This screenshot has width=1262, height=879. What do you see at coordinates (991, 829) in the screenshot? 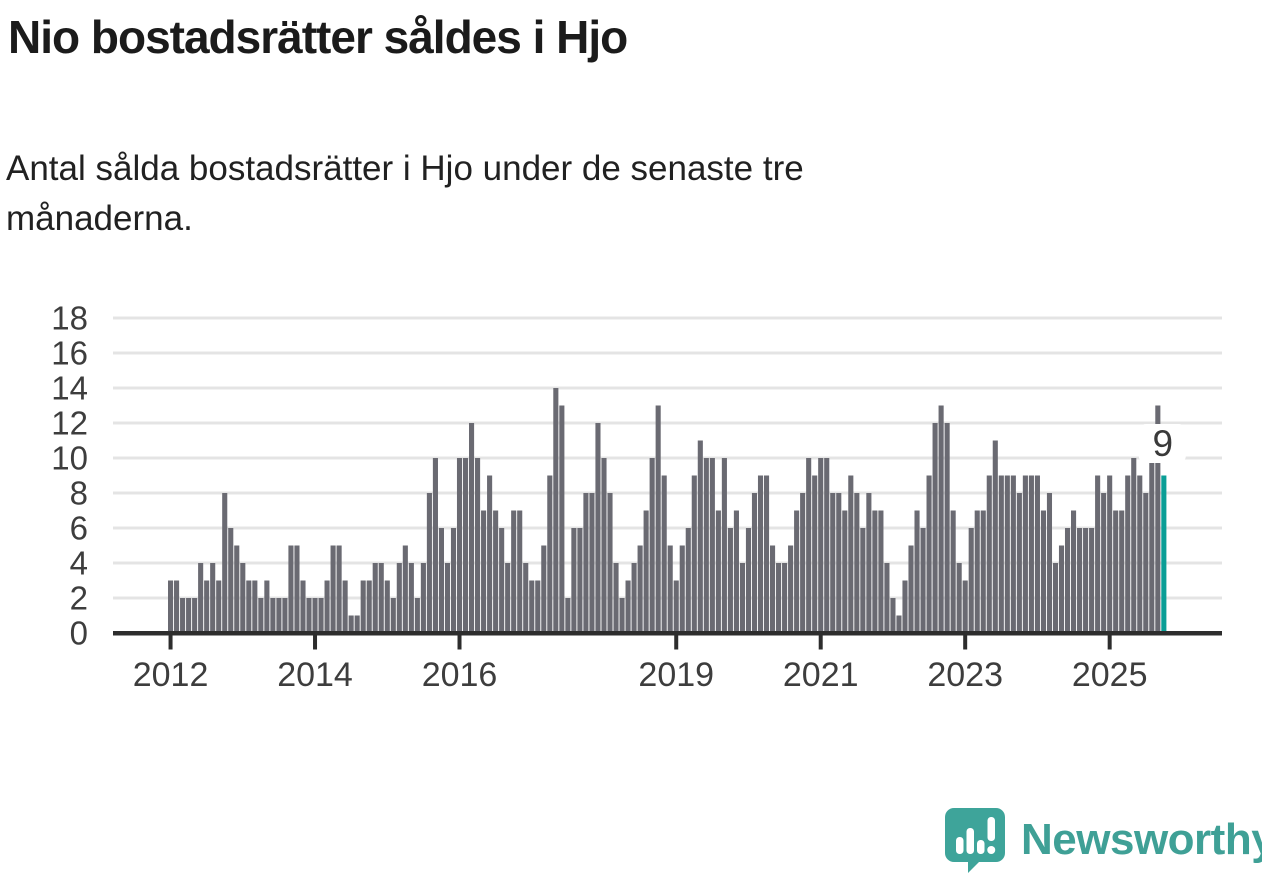
I see `logo-exclamation-line` at bounding box center [991, 829].